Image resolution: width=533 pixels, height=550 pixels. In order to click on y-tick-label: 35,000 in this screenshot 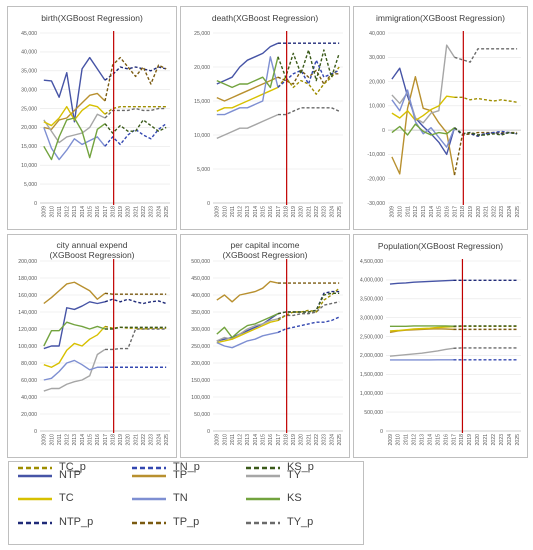, I will do `click(29, 72)`.